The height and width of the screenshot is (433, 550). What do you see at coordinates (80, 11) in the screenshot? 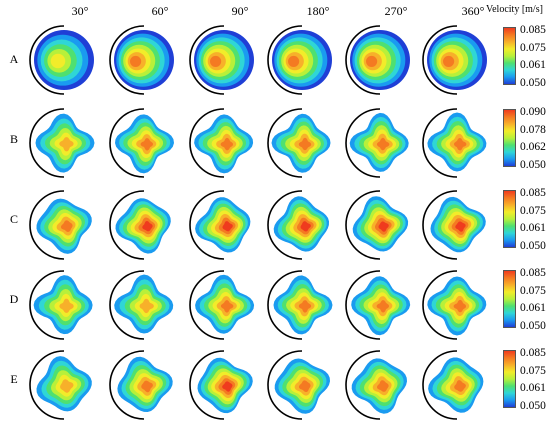
I see `column-label: 30°` at bounding box center [80, 11].